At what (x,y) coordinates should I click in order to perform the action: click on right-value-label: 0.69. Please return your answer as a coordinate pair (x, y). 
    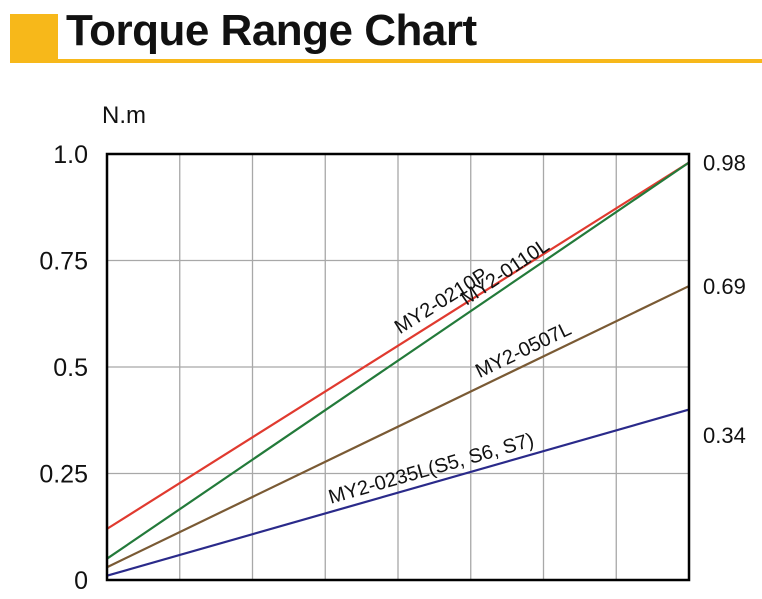
    Looking at the image, I should click on (724, 286).